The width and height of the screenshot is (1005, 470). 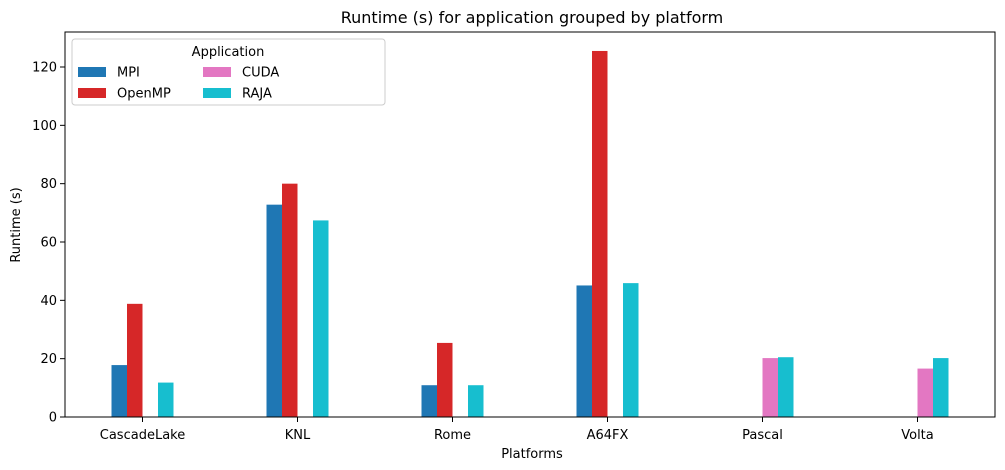 What do you see at coordinates (445, 379) in the screenshot?
I see `bar-openmp-rome` at bounding box center [445, 379].